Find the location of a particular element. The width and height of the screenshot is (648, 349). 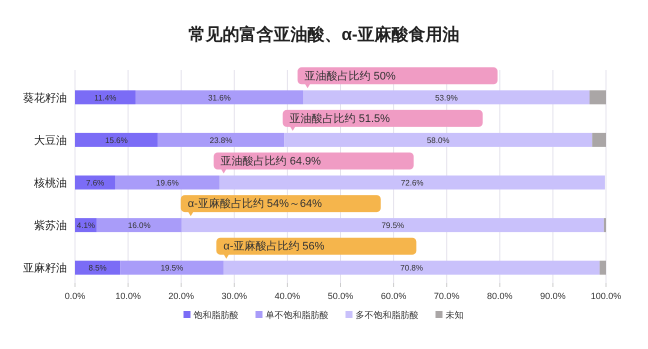

x-tick-label: 80.0% is located at coordinates (500, 296).